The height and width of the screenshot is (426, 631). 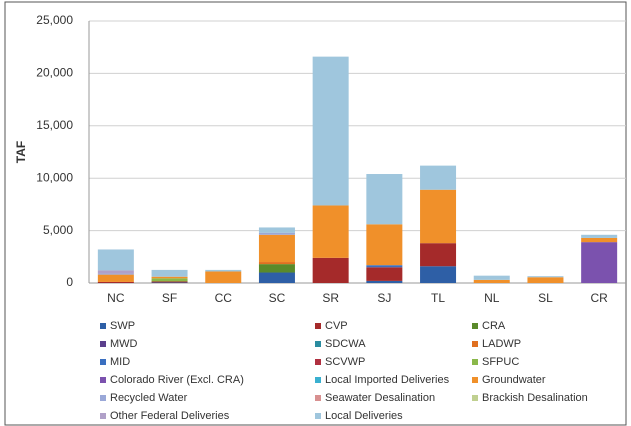 What do you see at coordinates (345, 362) in the screenshot?
I see `legend-label: SCVWP` at bounding box center [345, 362].